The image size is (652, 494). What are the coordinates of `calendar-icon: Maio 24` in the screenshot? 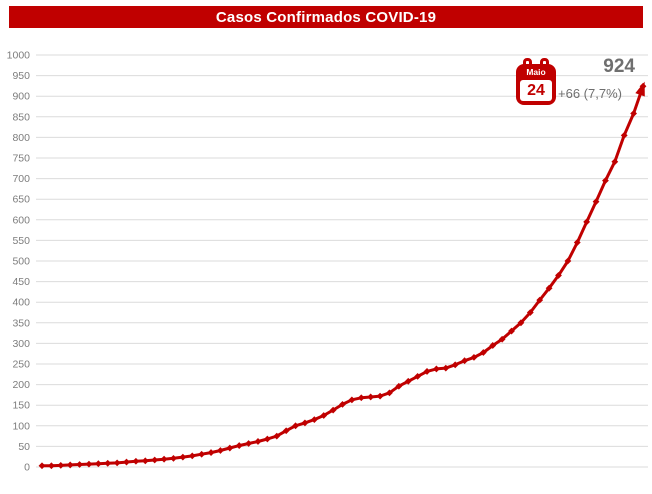 It's located at (536, 81).